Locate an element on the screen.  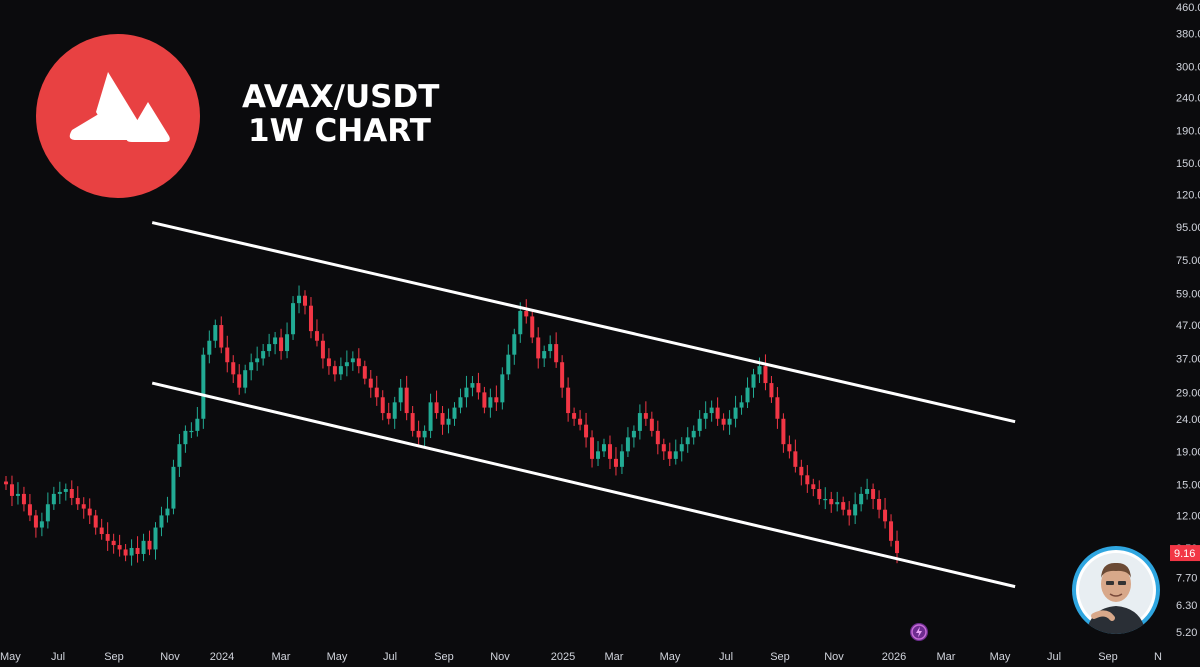
price-tick-label: 460.0 is located at coordinates (1188, 8).